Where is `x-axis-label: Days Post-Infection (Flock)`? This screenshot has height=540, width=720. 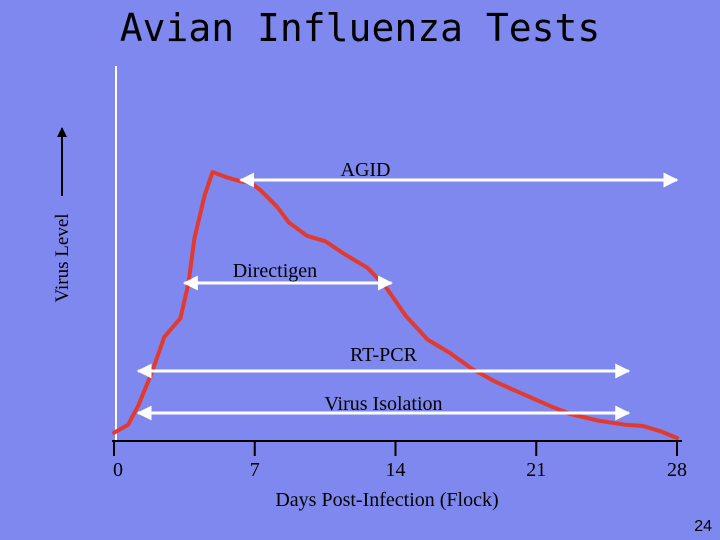
x-axis-label: Days Post-Infection (Flock) is located at coordinates (386, 500).